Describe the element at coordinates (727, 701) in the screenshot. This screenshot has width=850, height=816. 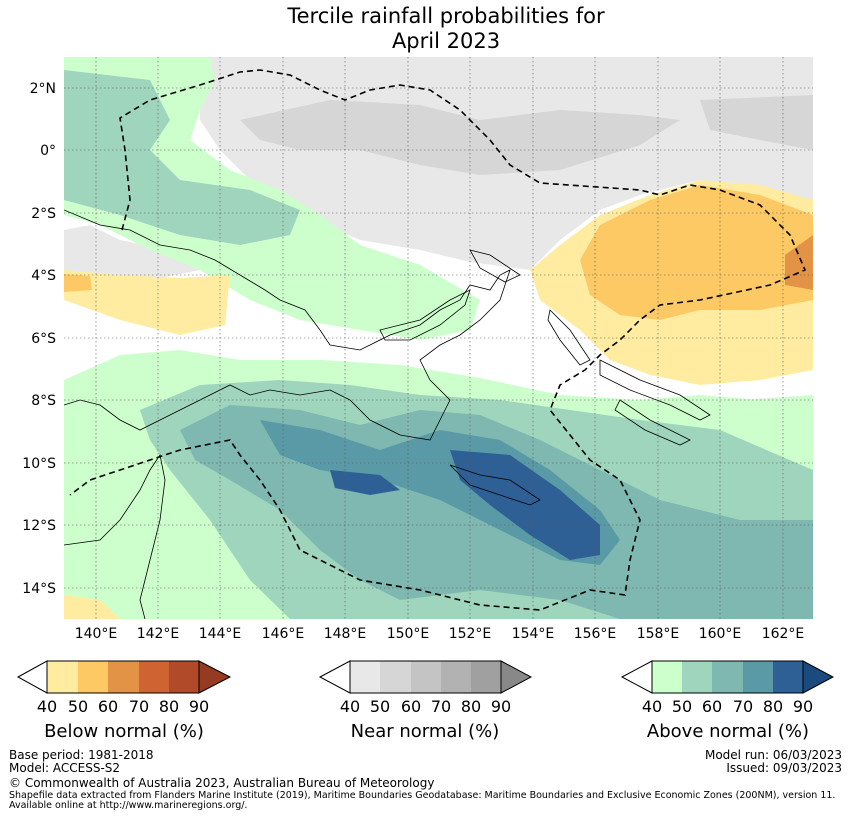
I see `colorbar-above-normal: 40 50 60 70 80 90 Above normal (%)` at that location.